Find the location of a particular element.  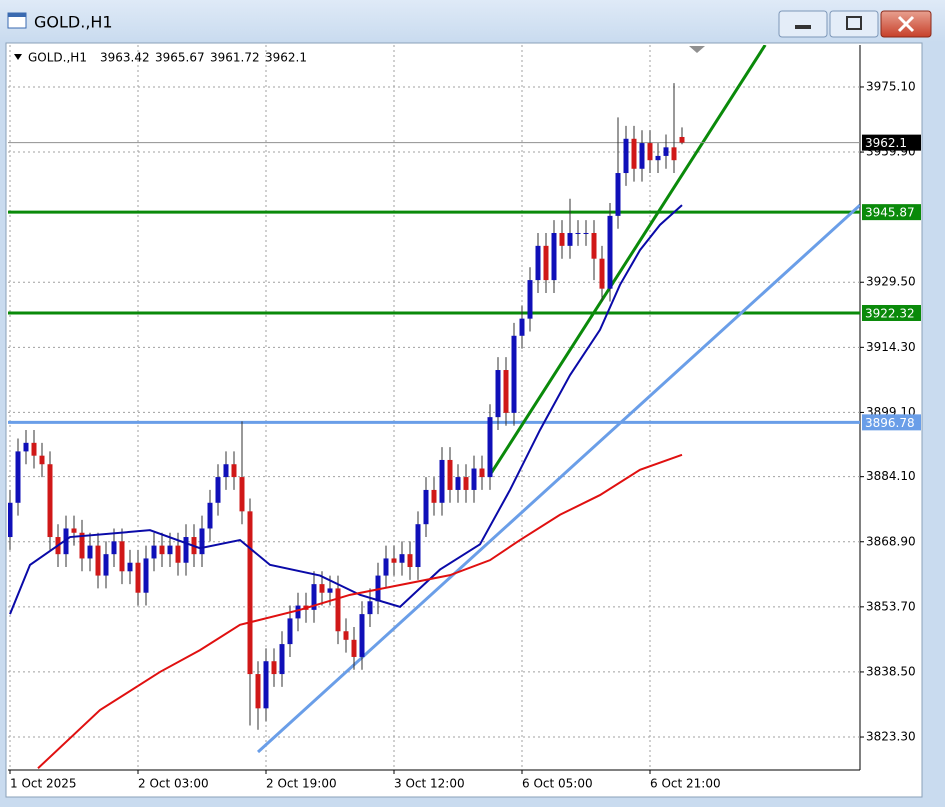

y-tick-label: 3838.50 is located at coordinates (891, 671).